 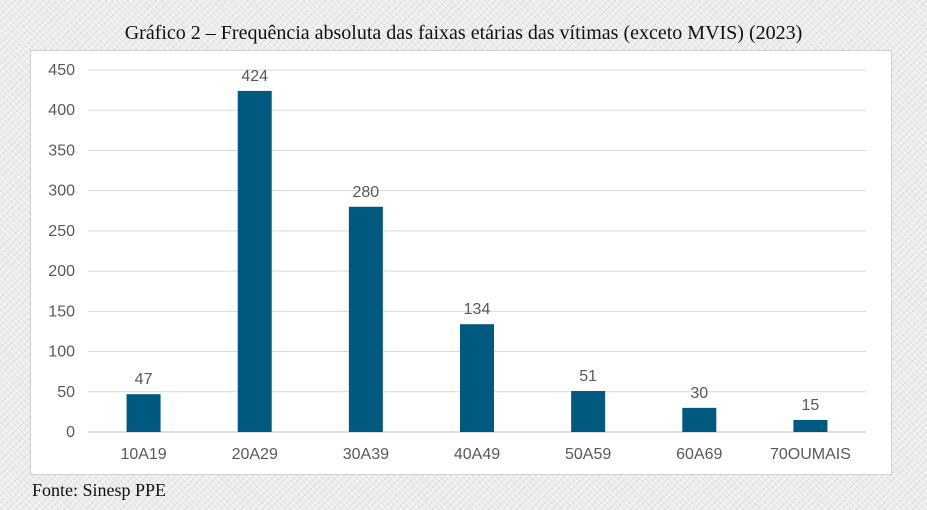 I want to click on data-label: 47, so click(x=144, y=379).